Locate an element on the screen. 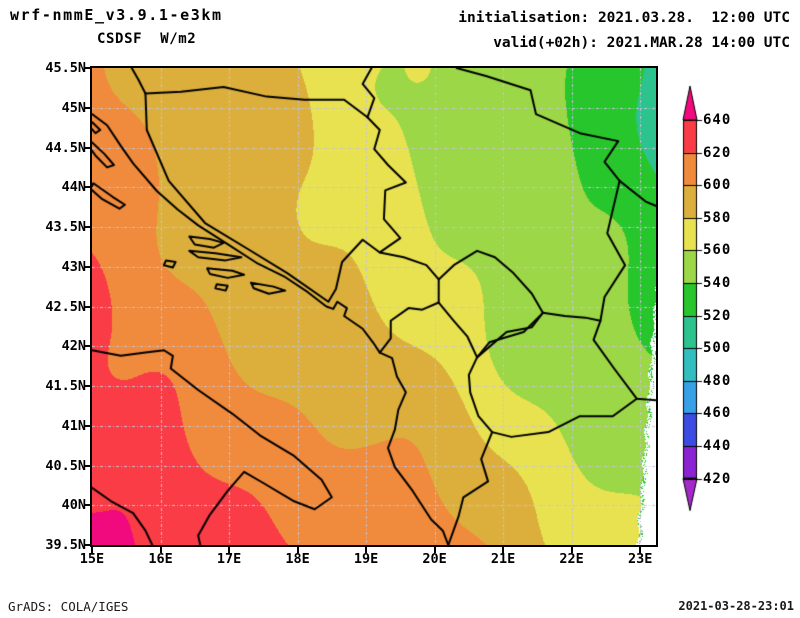 This screenshot has height=618, width=800. y-axis-label: 41.5N is located at coordinates (65, 386).